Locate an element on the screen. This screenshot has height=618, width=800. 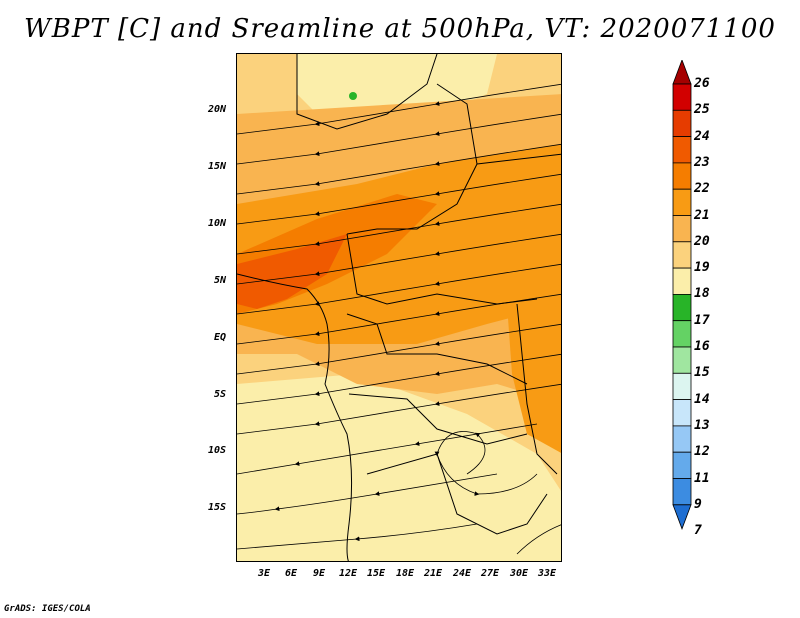
credit-text: GrADS: IGES/COLA is located at coordinates (47, 609).